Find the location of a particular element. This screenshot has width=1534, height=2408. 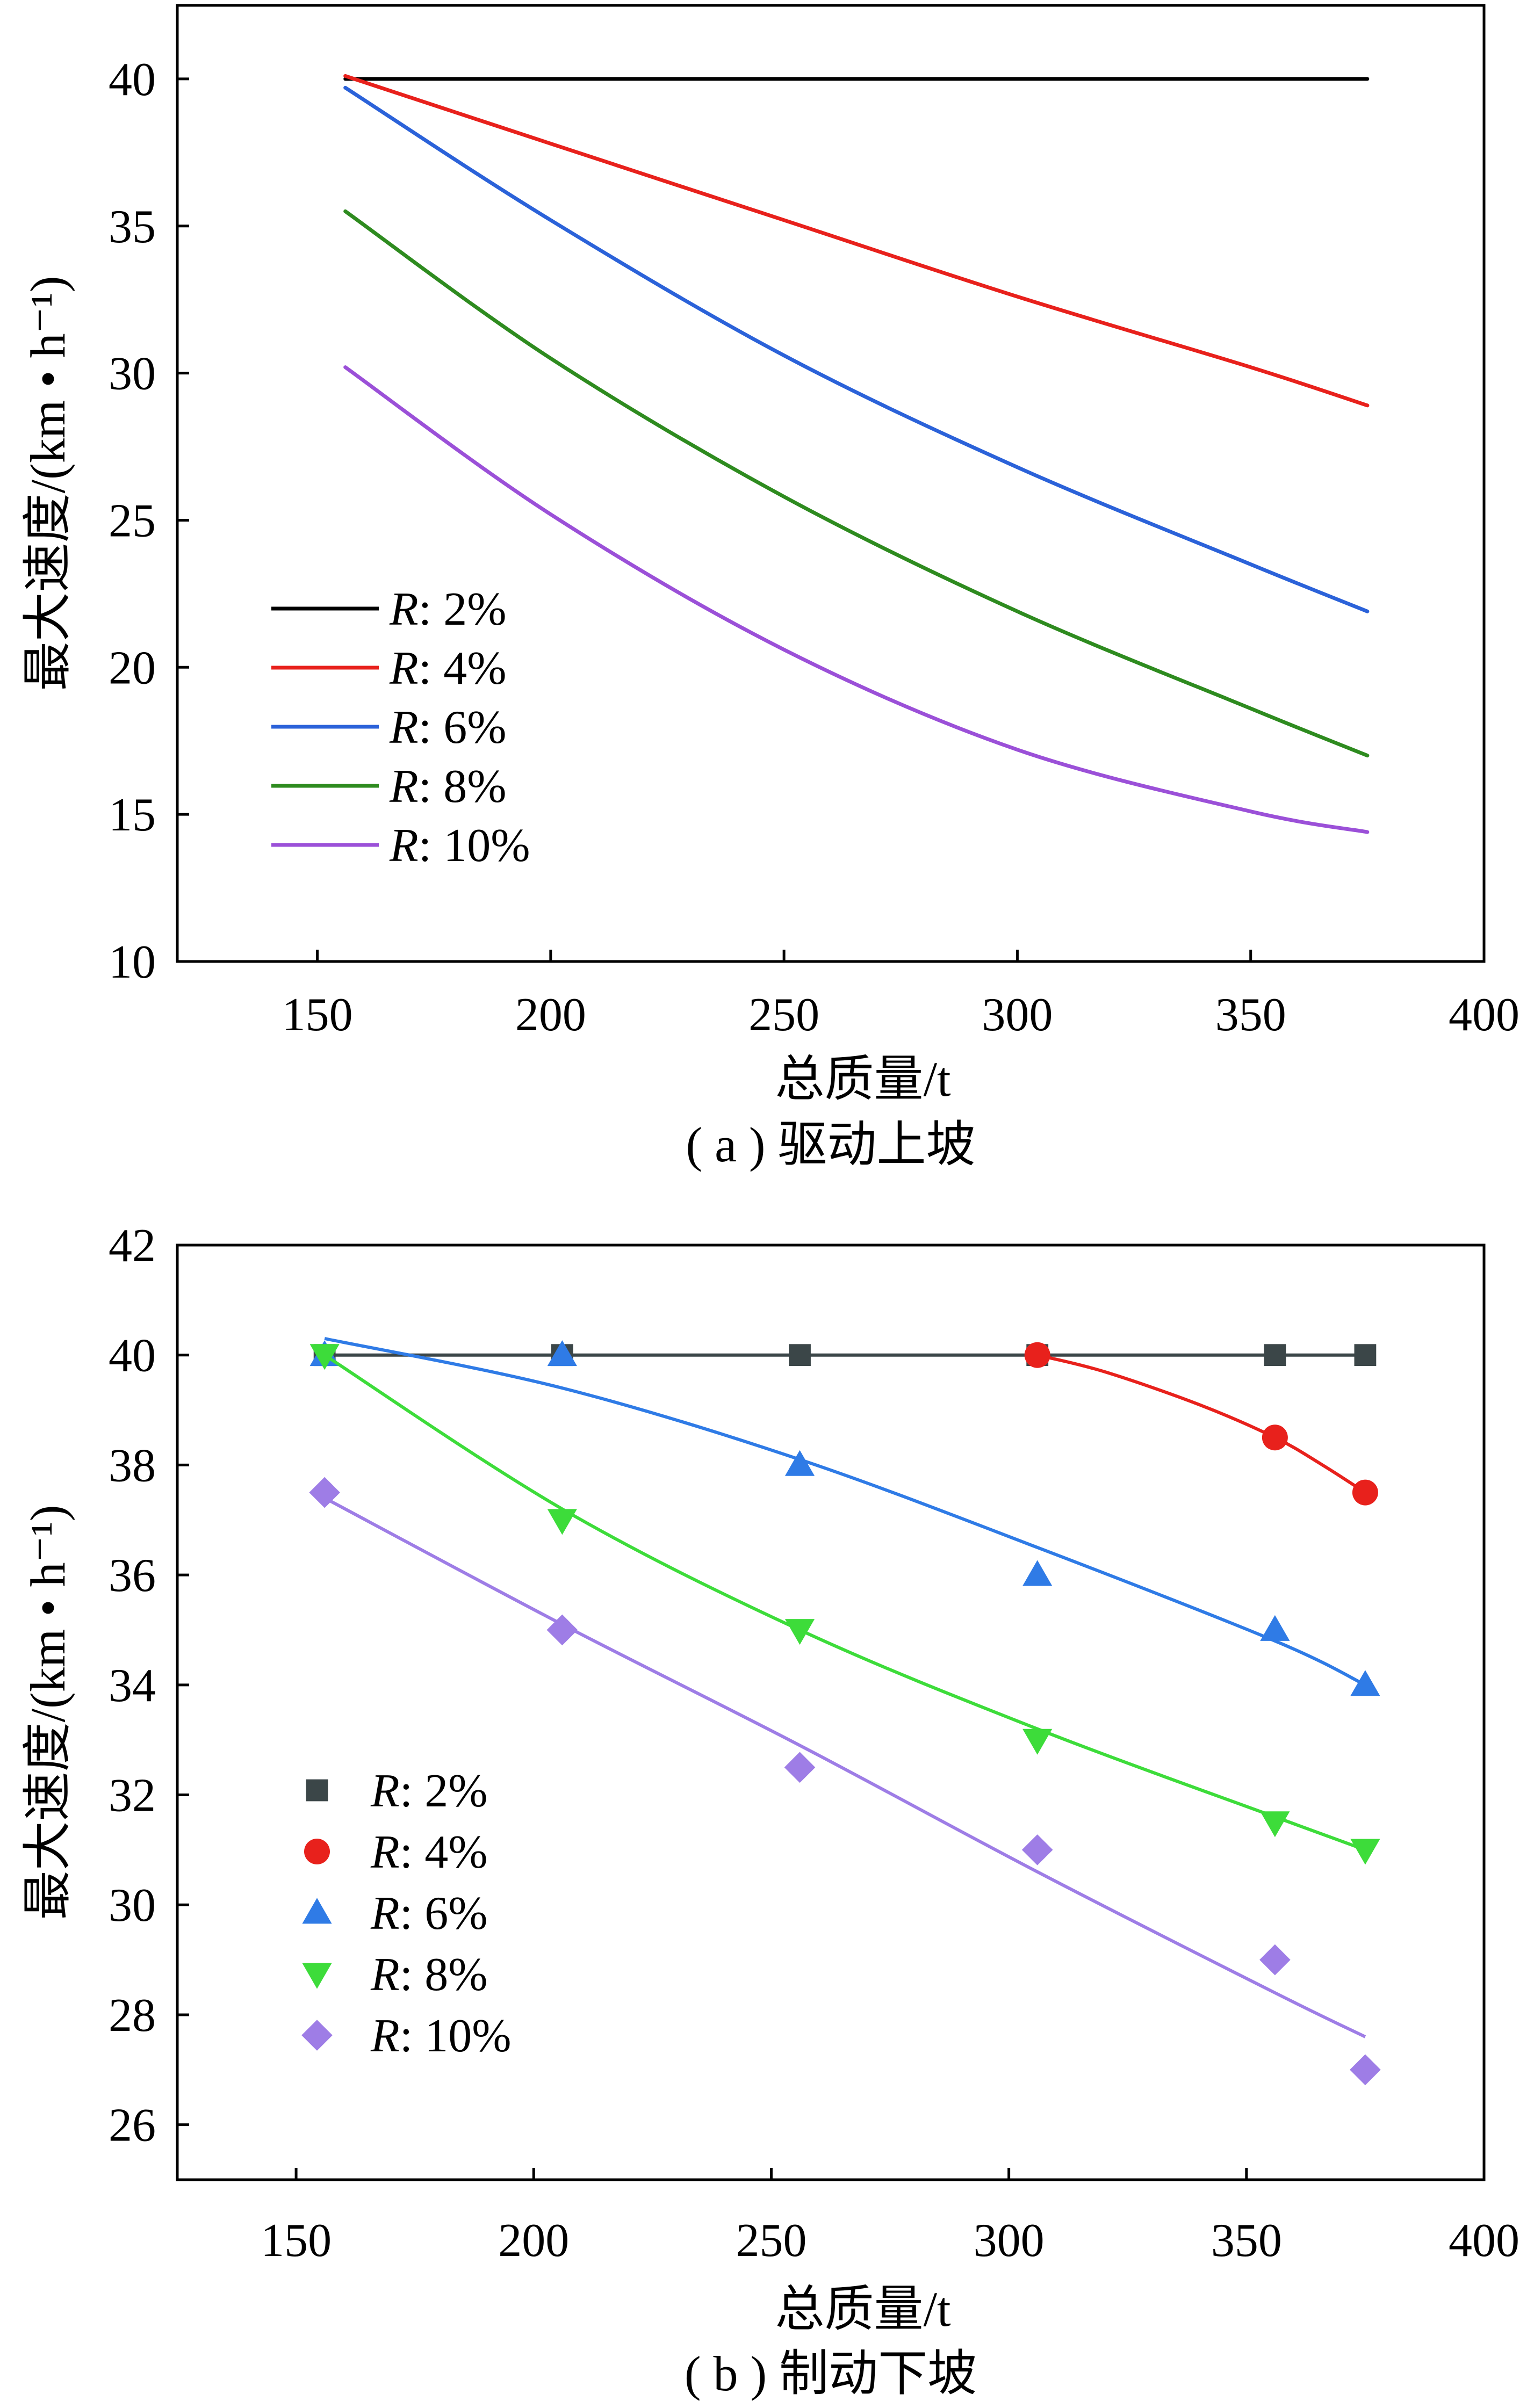

figure-caption: ( a ) 驱动上坡 is located at coordinates (830, 1144).